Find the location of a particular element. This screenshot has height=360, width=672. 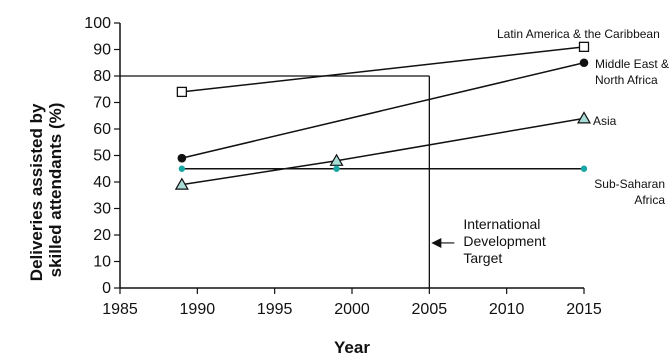

latin-america-and-the-caribbean-line is located at coordinates (383, 69).